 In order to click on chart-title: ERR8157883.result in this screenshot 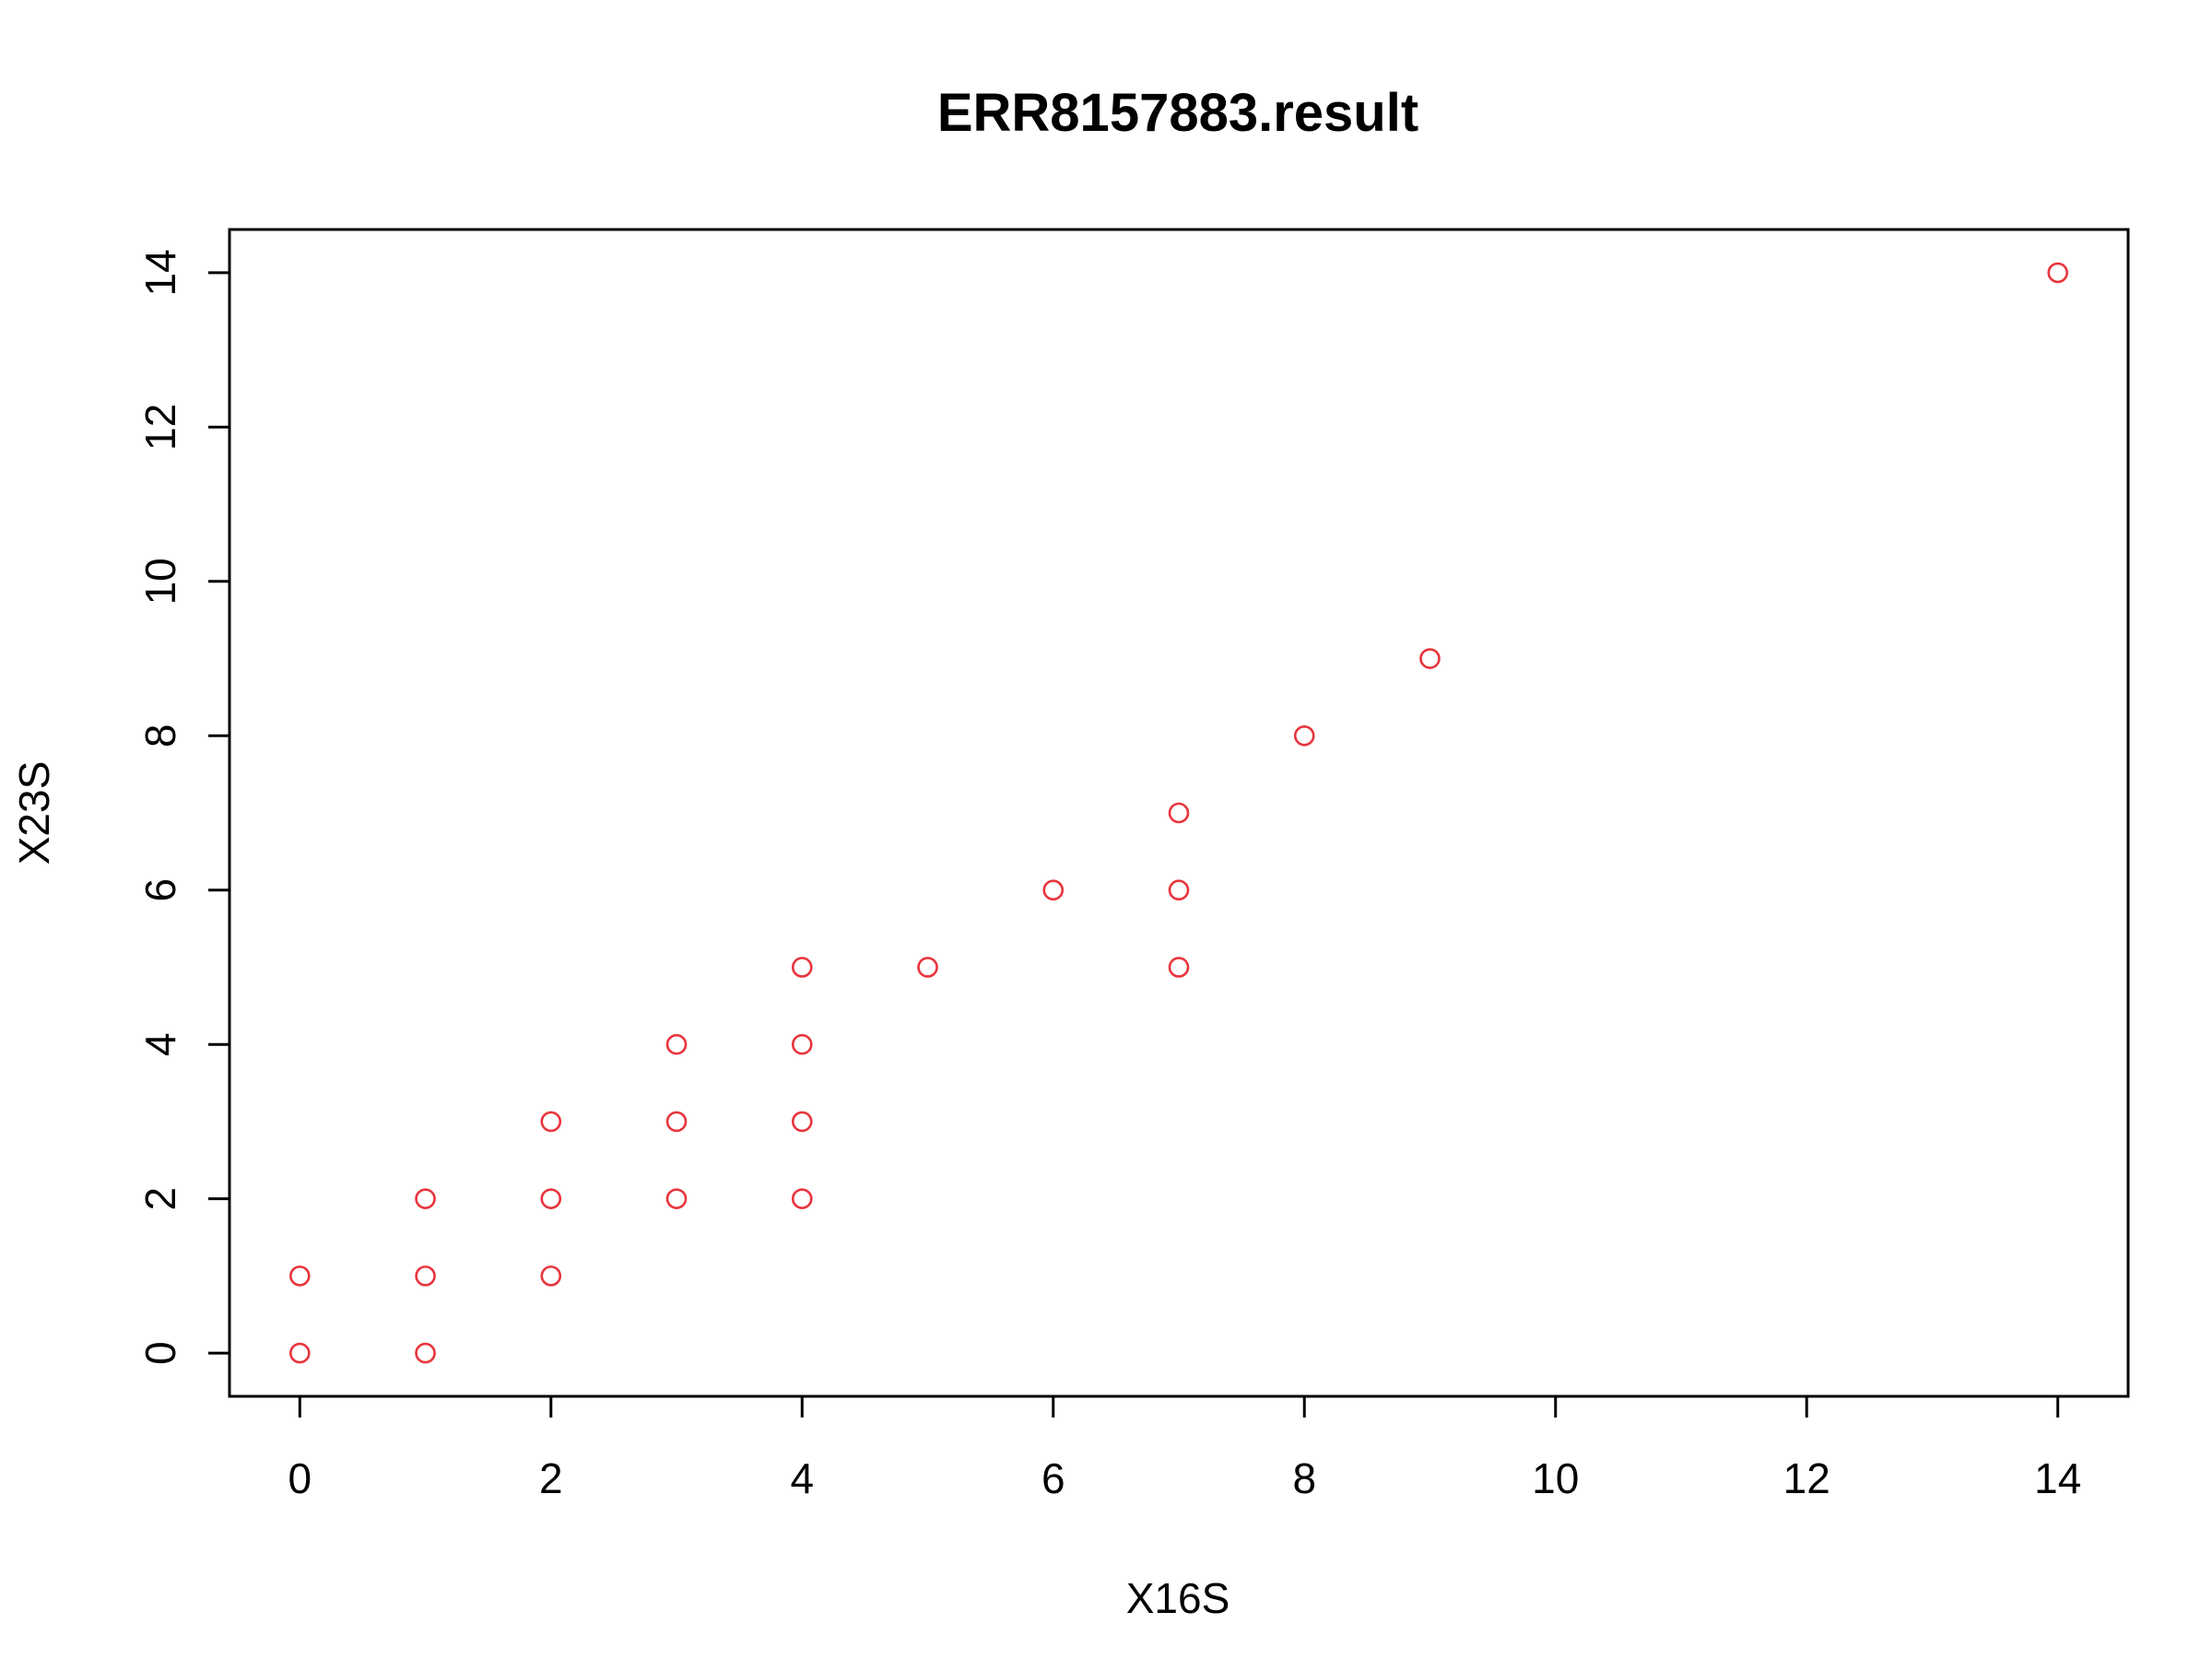, I will do `click(1177, 113)`.